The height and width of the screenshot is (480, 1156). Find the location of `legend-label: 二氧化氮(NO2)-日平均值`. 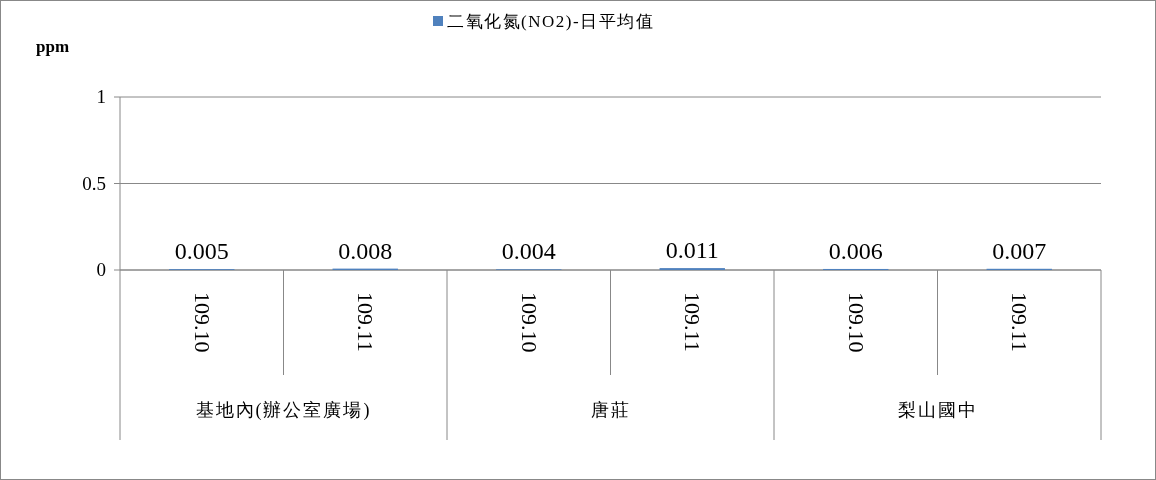

legend-label: 二氧化氮(NO2)-日平均值 is located at coordinates (551, 21).